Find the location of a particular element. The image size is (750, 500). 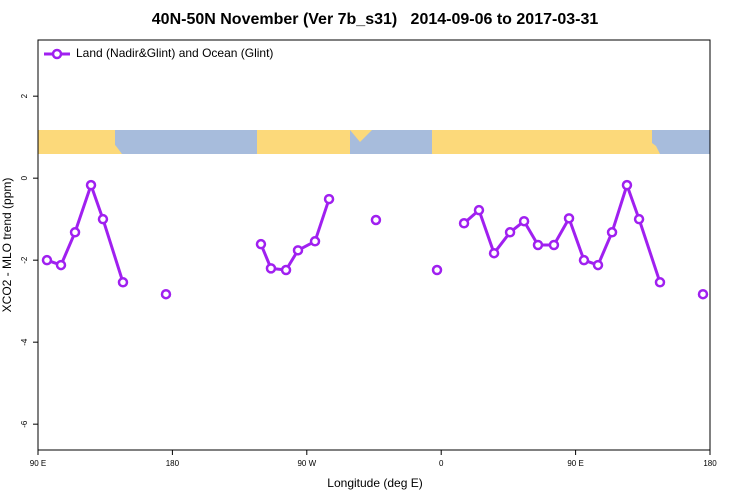

x-axis-label: Longitude (deg E) is located at coordinates (374, 483).